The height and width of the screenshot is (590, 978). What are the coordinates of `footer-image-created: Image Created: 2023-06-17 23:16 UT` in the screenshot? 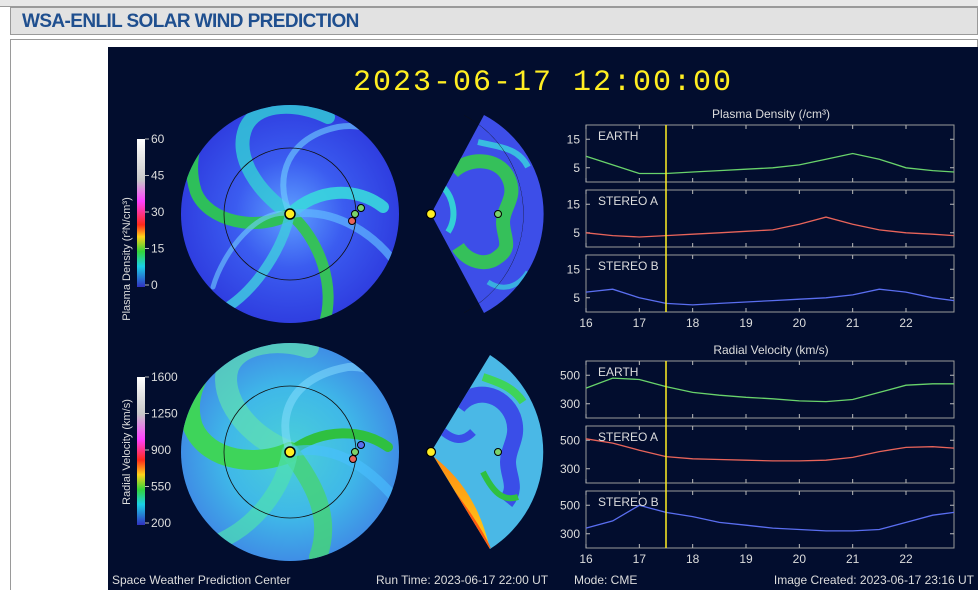 It's located at (874, 580).